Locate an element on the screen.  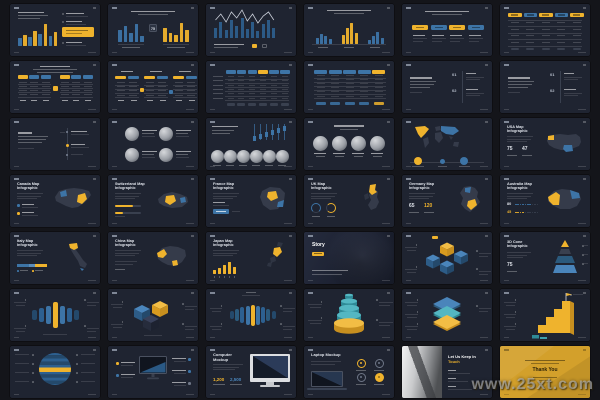
slide-thumbnail-33-barrel-3d is located at coordinates (251, 315).